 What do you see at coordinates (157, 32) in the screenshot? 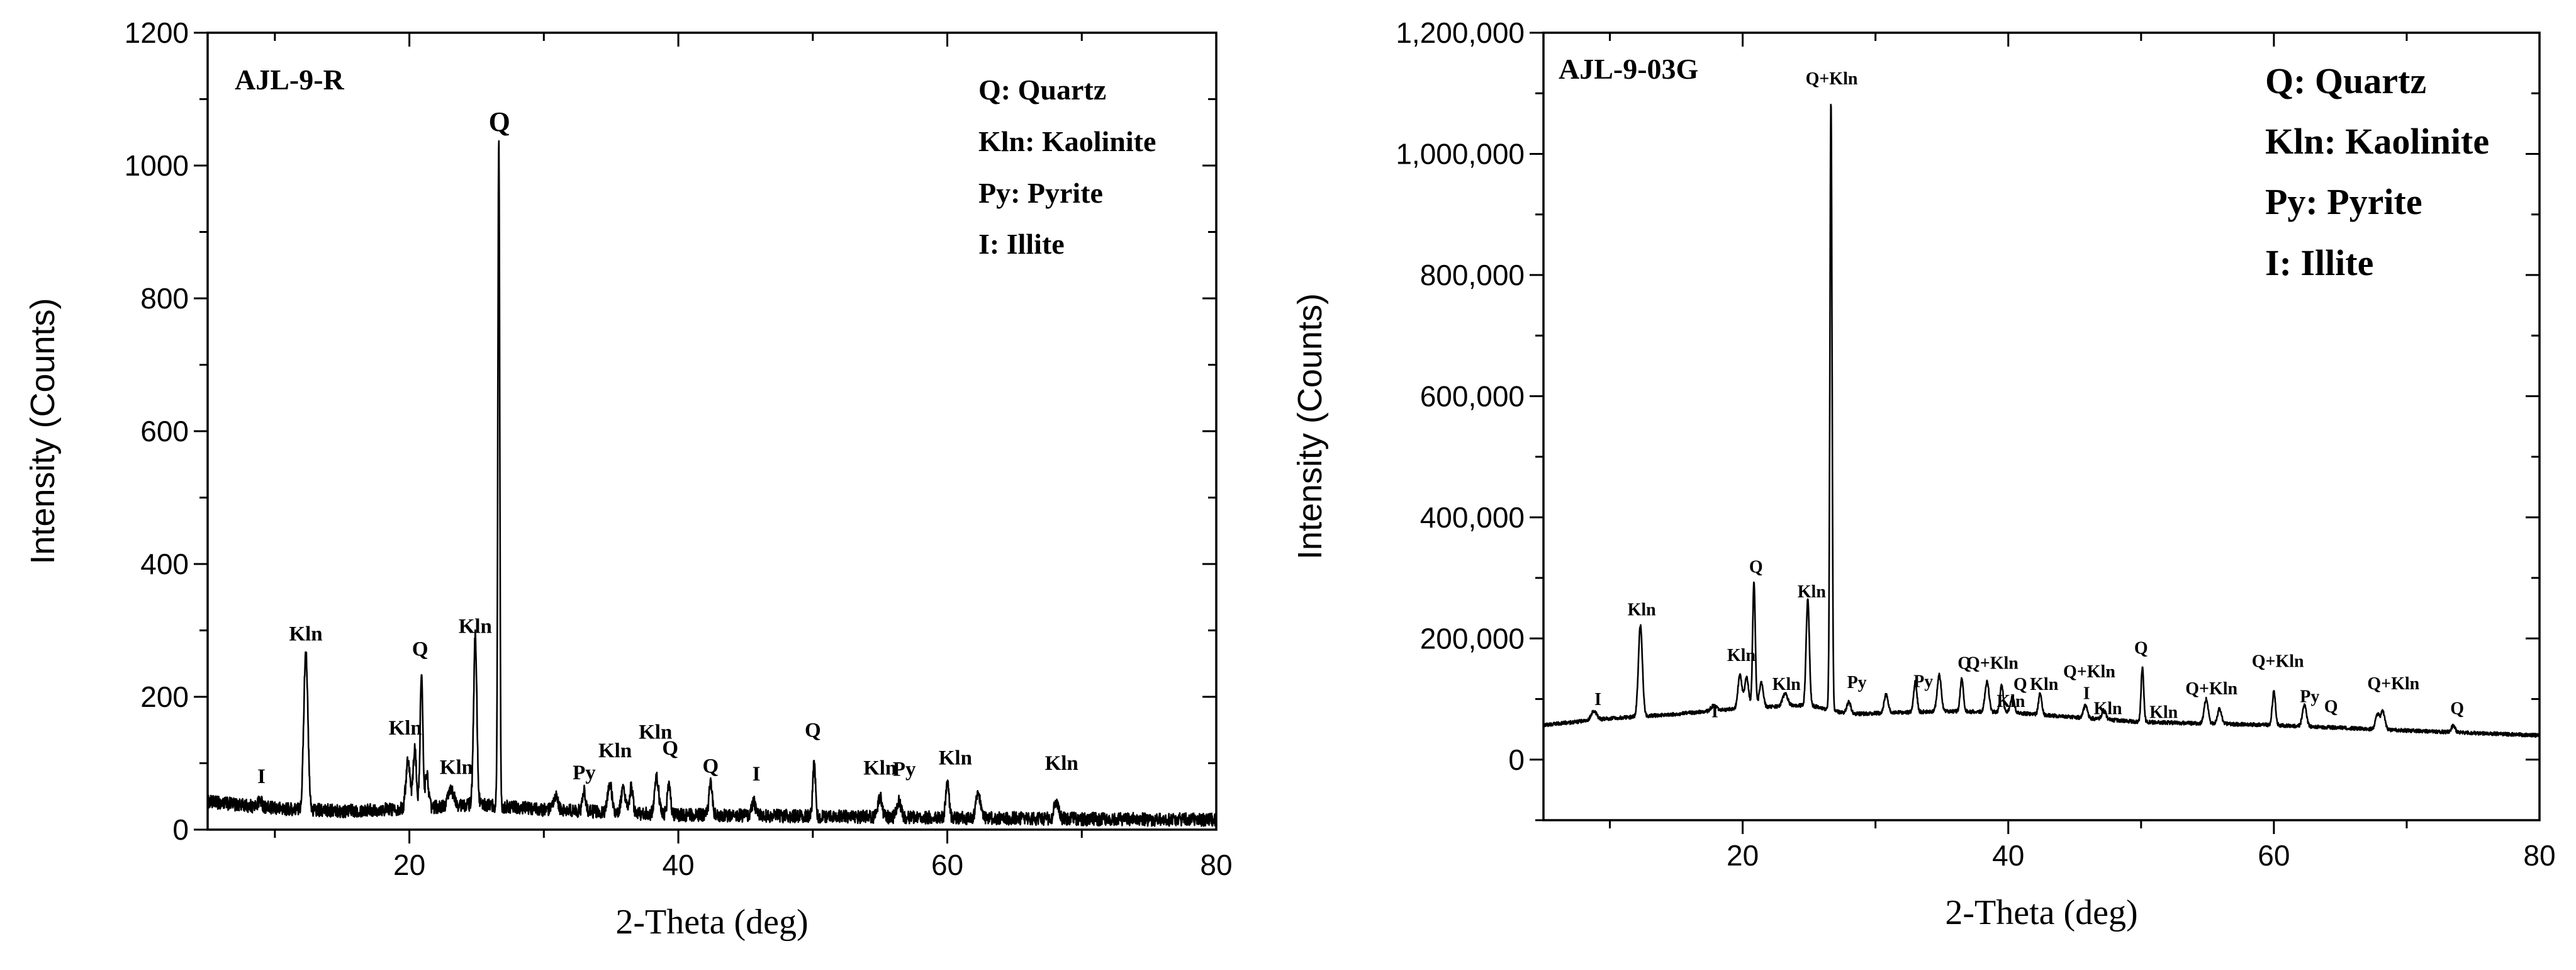
I see `y-tick-label: 1200` at bounding box center [157, 32].